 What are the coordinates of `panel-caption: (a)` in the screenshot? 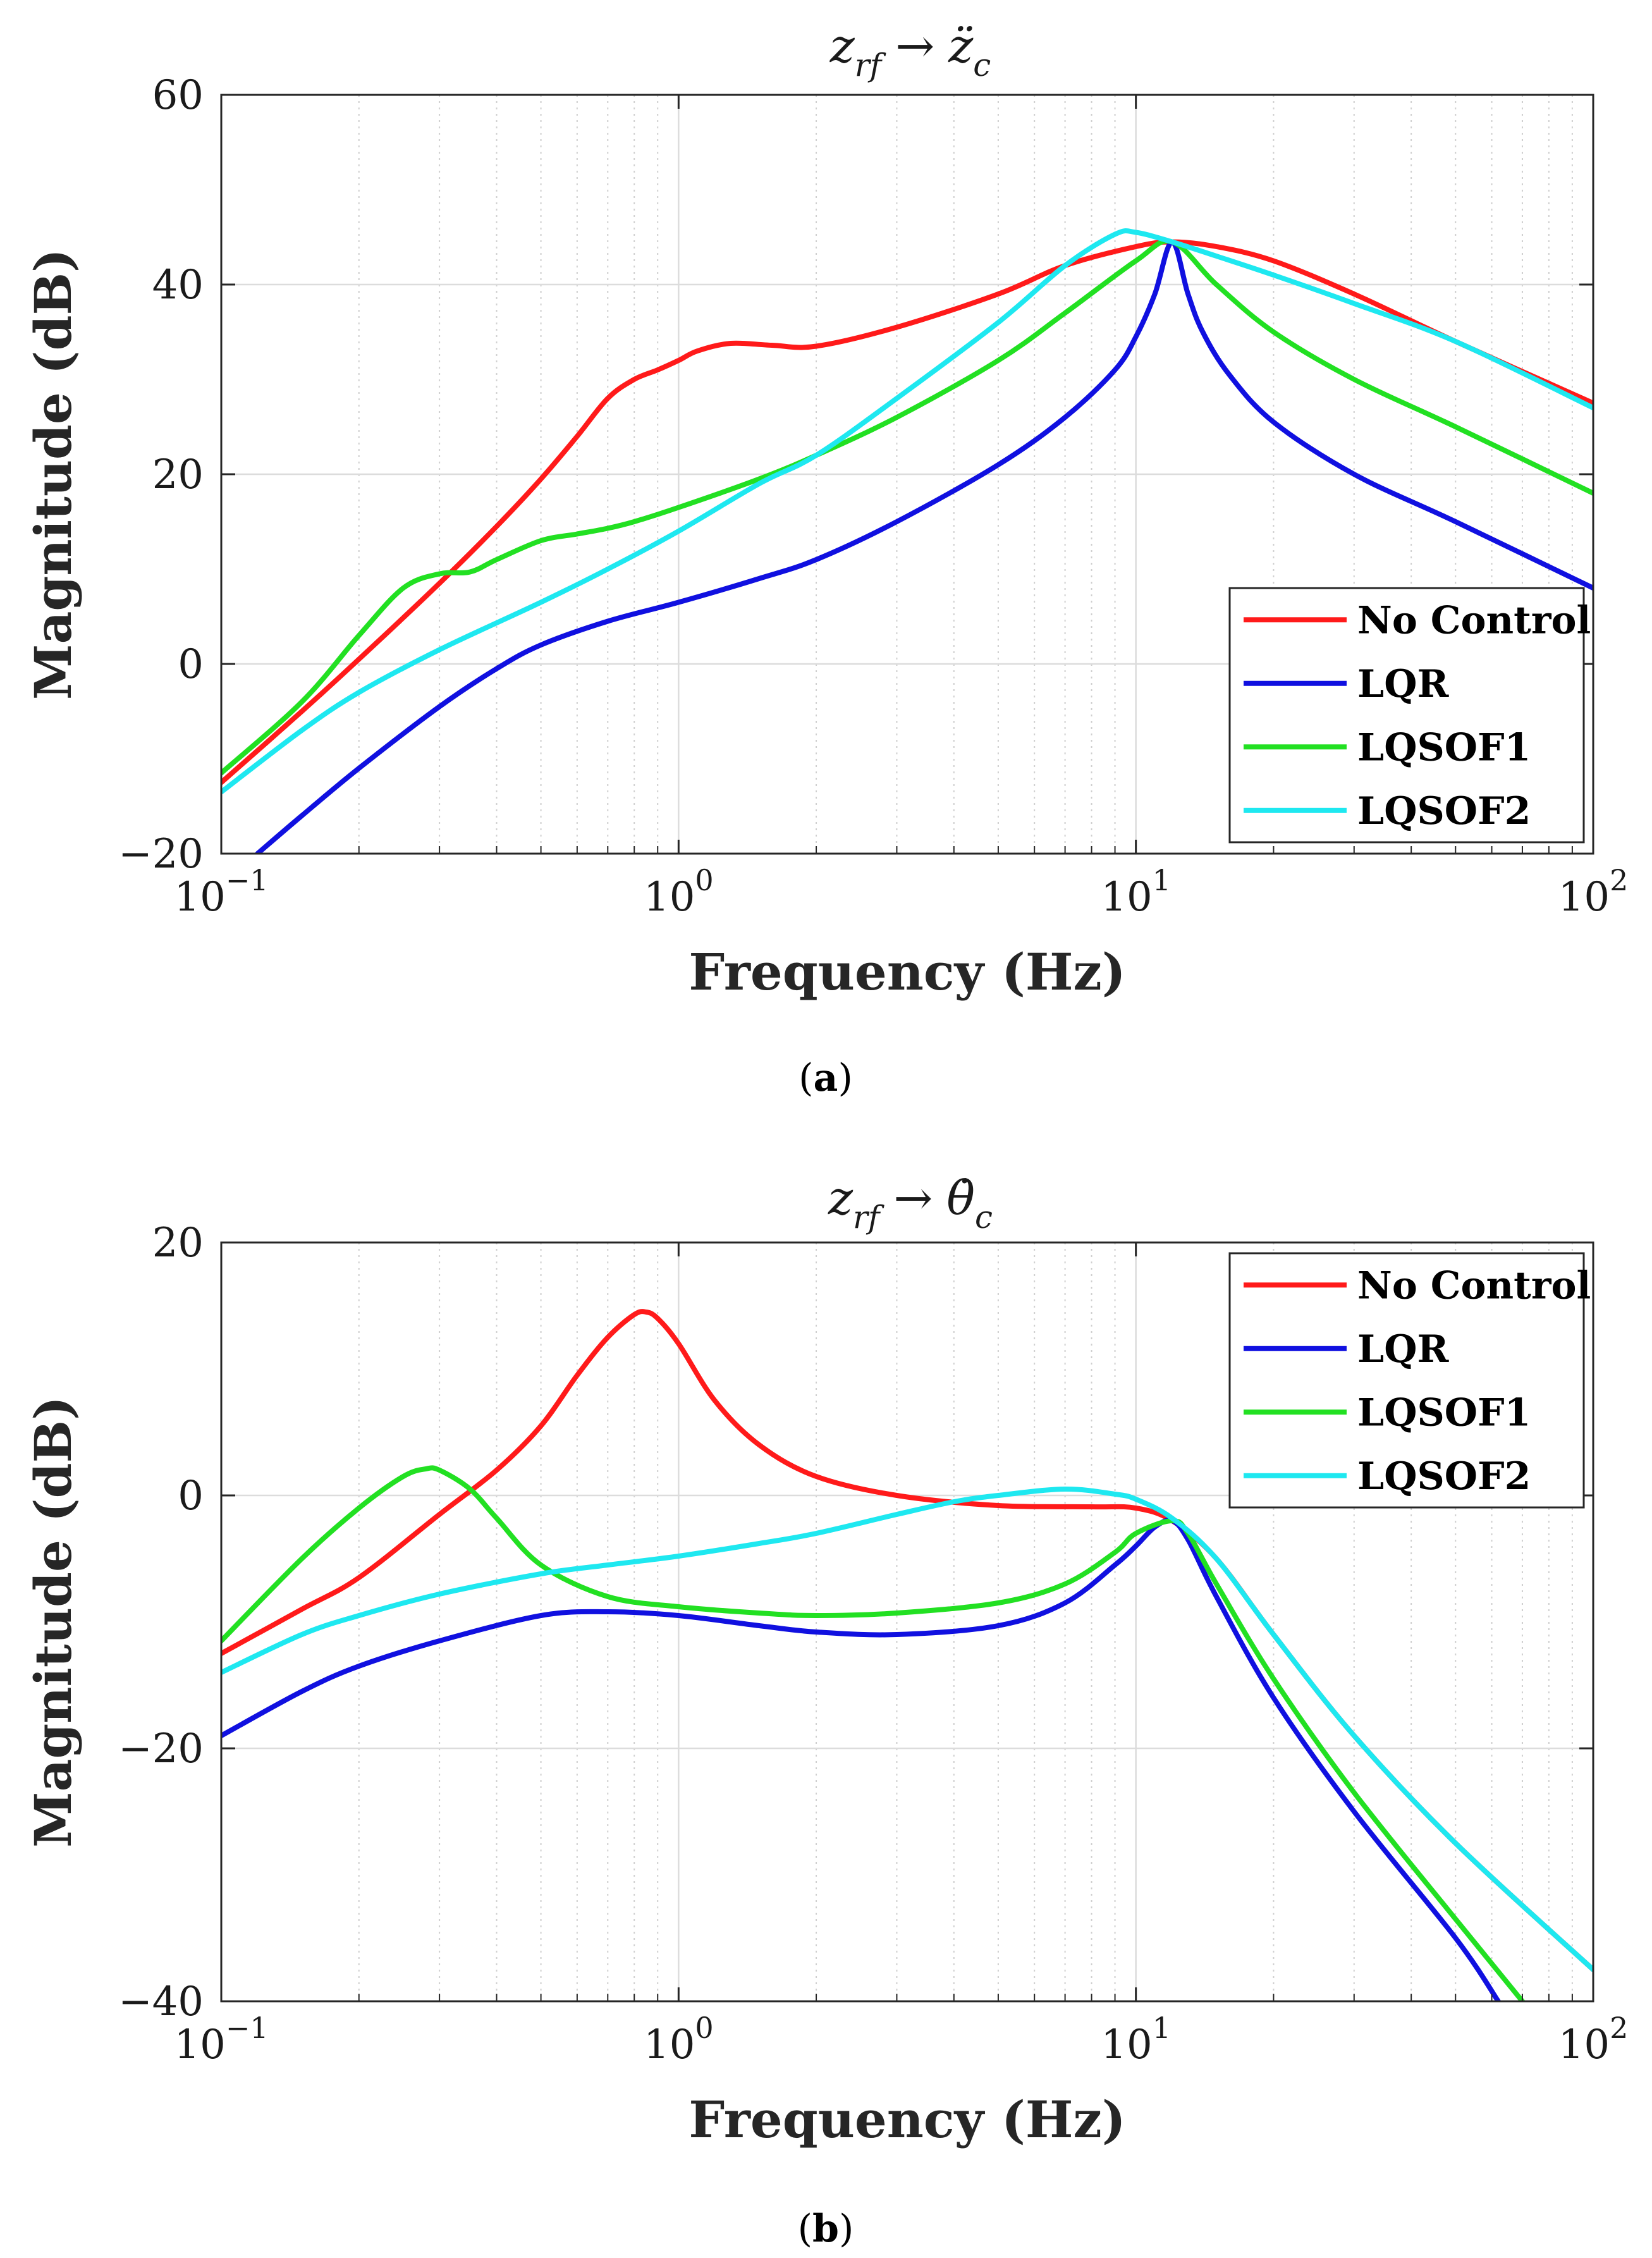 It's located at (825, 1078).